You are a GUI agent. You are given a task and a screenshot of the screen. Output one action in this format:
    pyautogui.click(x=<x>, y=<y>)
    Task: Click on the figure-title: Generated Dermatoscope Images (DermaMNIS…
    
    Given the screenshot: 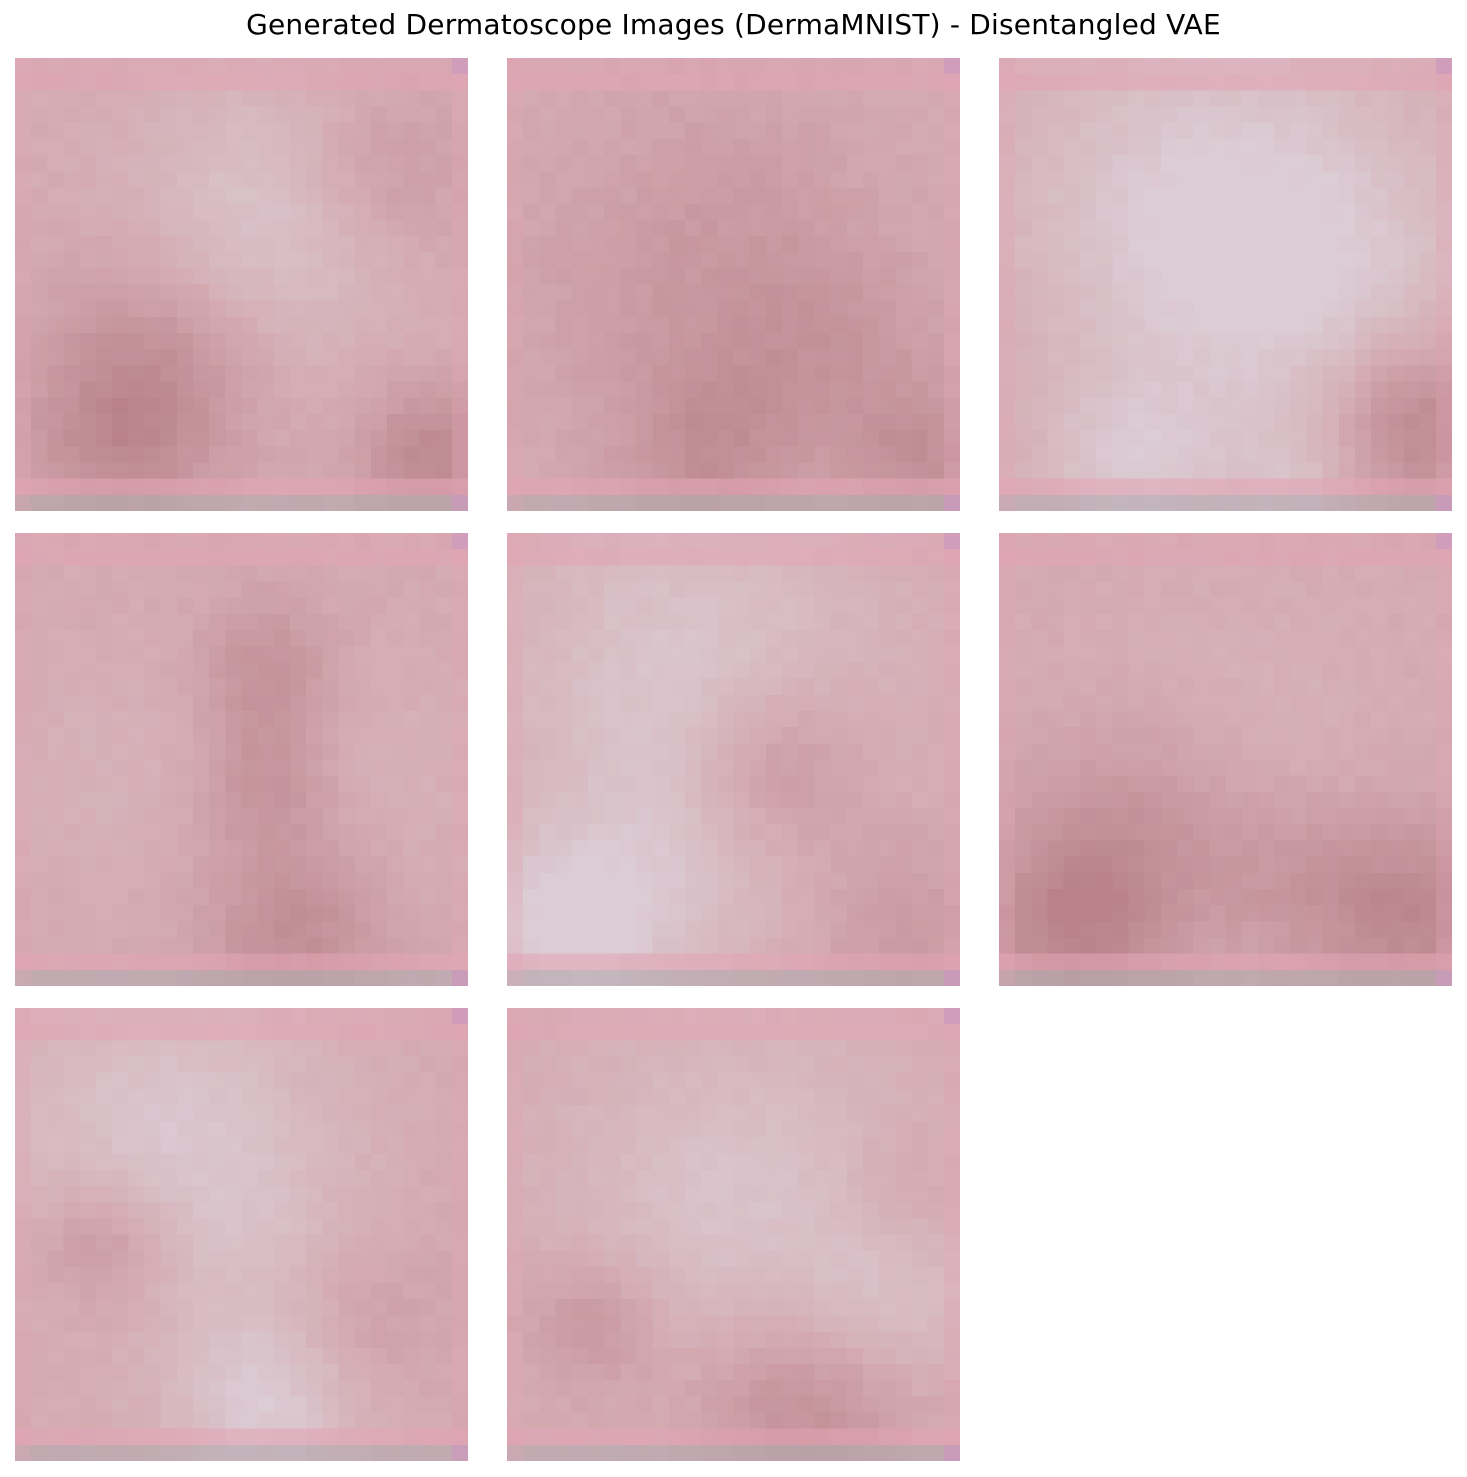 What is the action you would take?
    pyautogui.click(x=733, y=24)
    